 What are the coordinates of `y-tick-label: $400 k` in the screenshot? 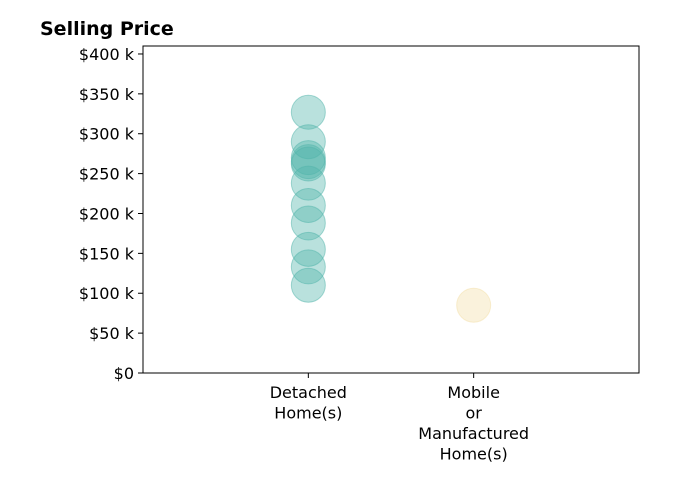 It's located at (107, 54).